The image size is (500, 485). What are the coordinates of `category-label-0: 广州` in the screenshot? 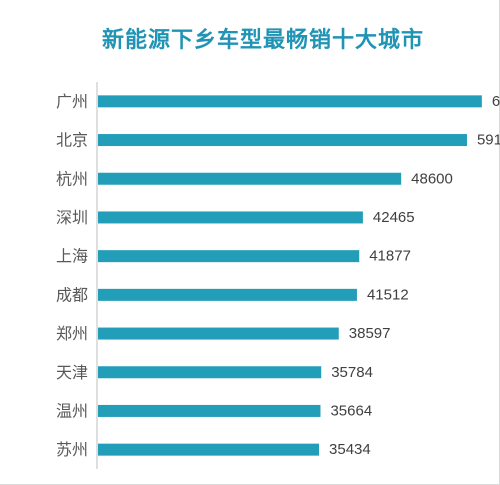 It's located at (72, 101).